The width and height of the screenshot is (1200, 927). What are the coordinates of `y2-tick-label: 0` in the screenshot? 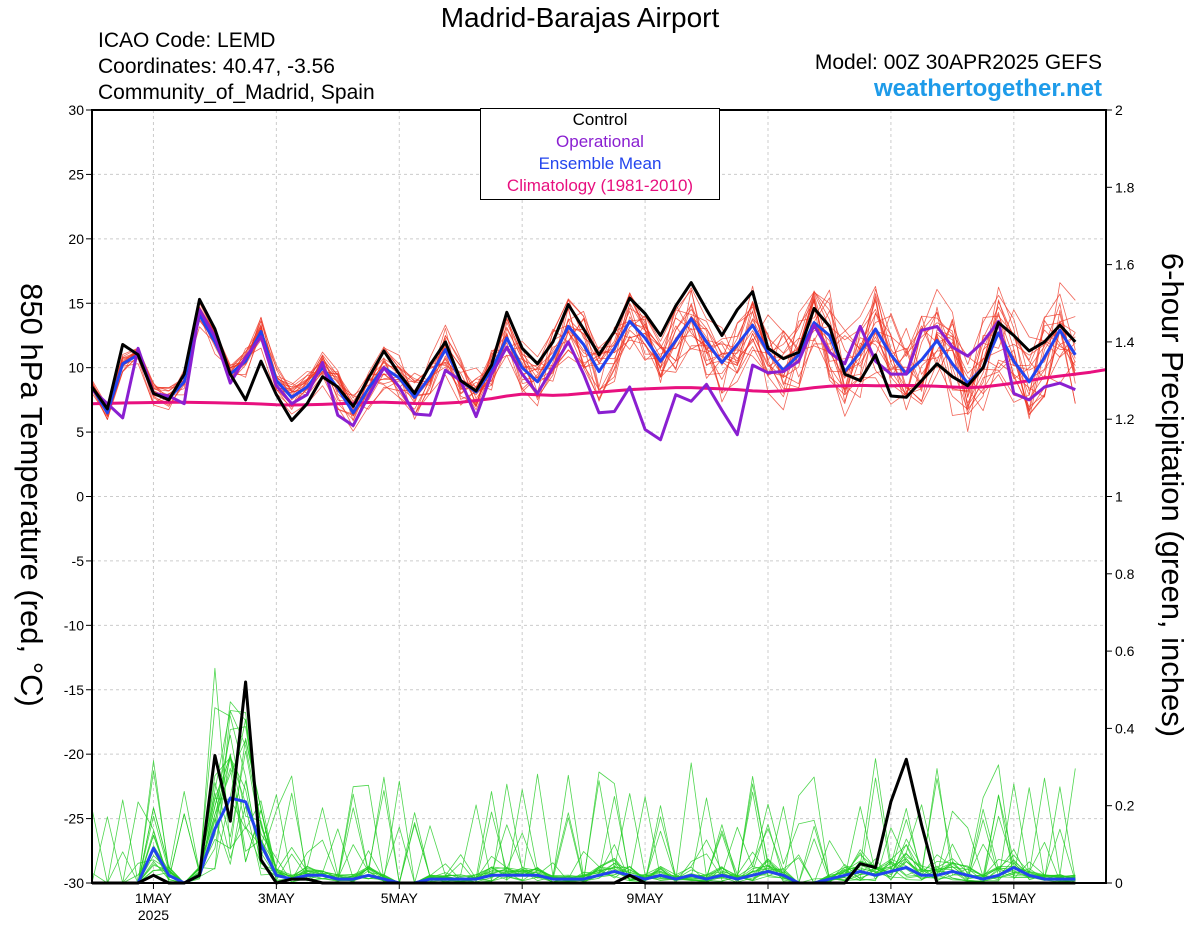 It's located at (1119, 883).